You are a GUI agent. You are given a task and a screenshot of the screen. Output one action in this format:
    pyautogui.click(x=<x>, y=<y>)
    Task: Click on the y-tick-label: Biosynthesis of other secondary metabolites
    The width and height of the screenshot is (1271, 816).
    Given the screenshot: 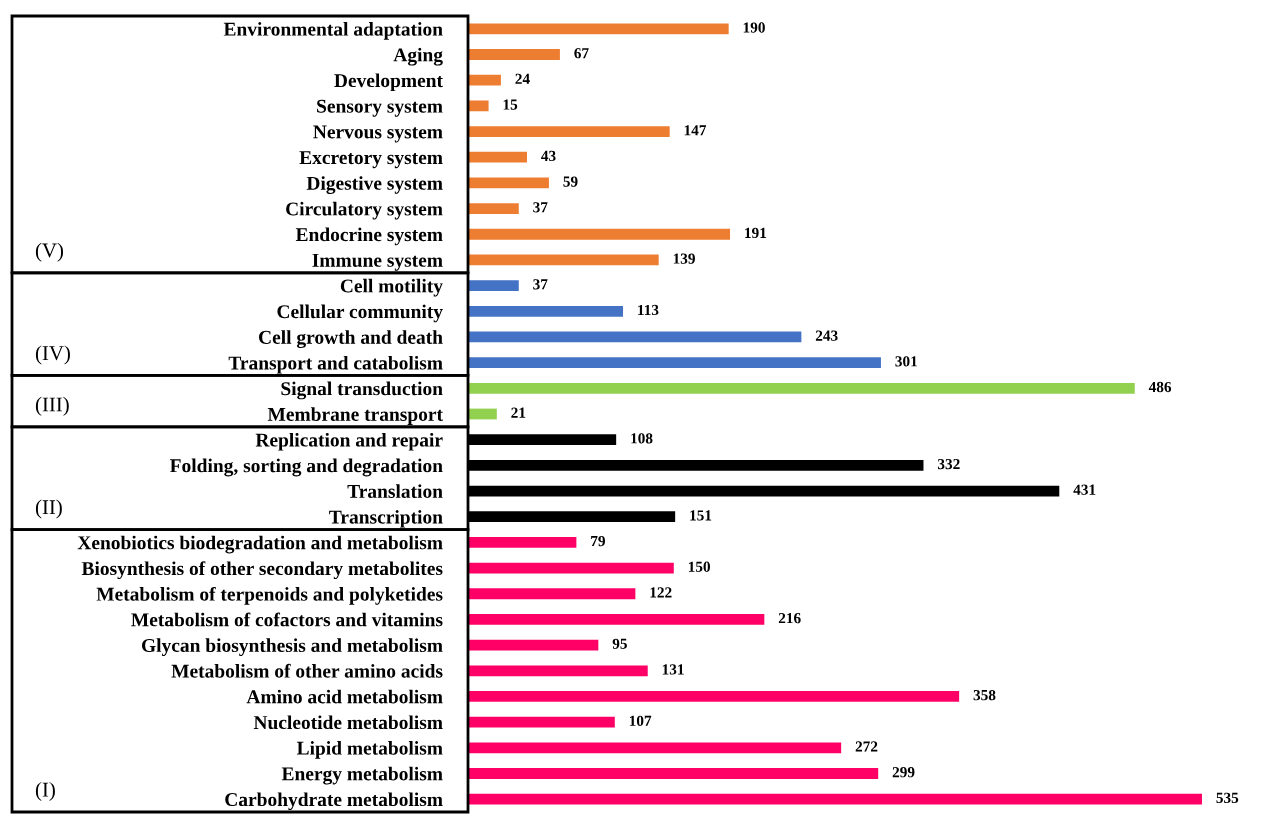 What is the action you would take?
    pyautogui.click(x=262, y=570)
    